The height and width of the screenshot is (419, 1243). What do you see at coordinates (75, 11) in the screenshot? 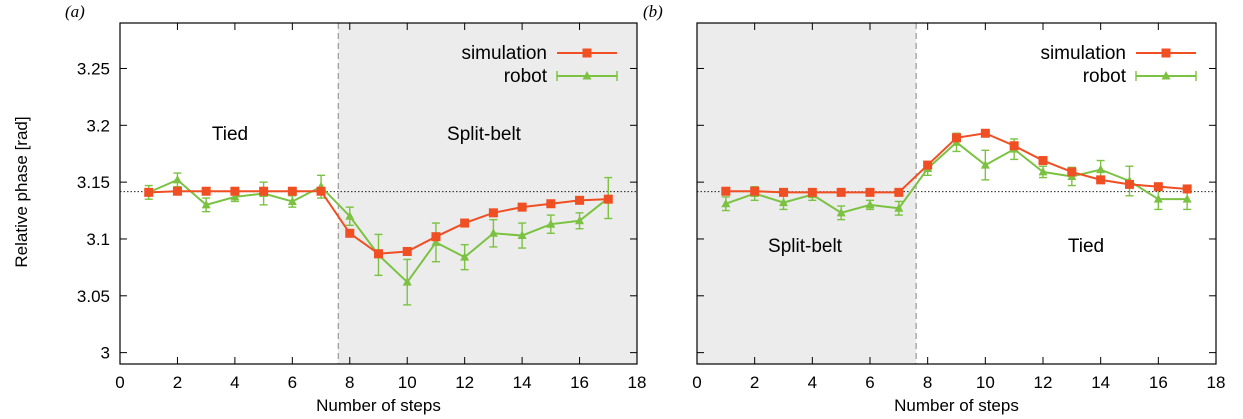
I see `panel-label: (a)` at bounding box center [75, 11].